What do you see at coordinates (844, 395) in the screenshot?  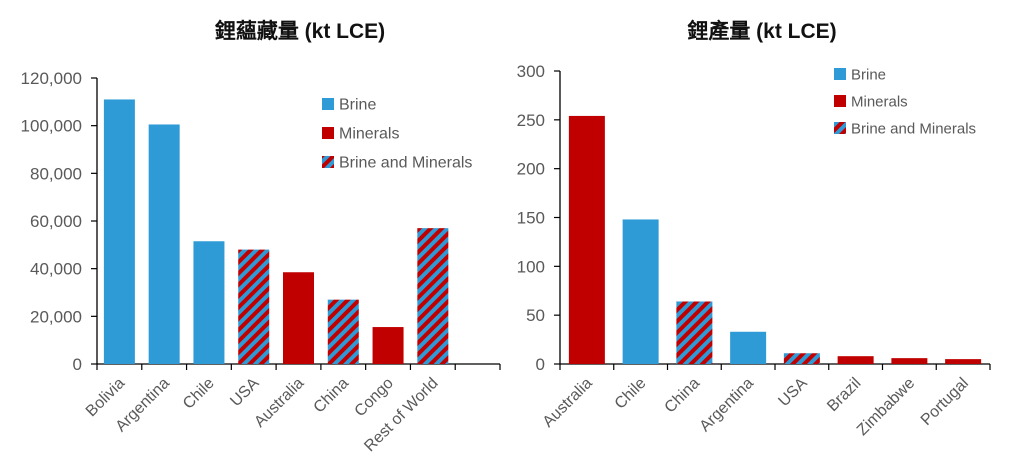 I see `x-tick-label: Brazil` at bounding box center [844, 395].